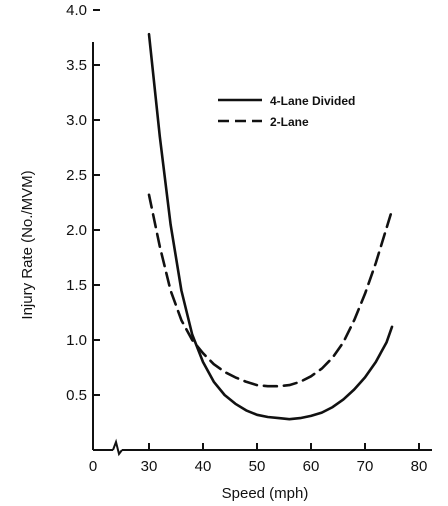 The width and height of the screenshot is (448, 506). I want to click on x-tick-label: 0, so click(93, 466).